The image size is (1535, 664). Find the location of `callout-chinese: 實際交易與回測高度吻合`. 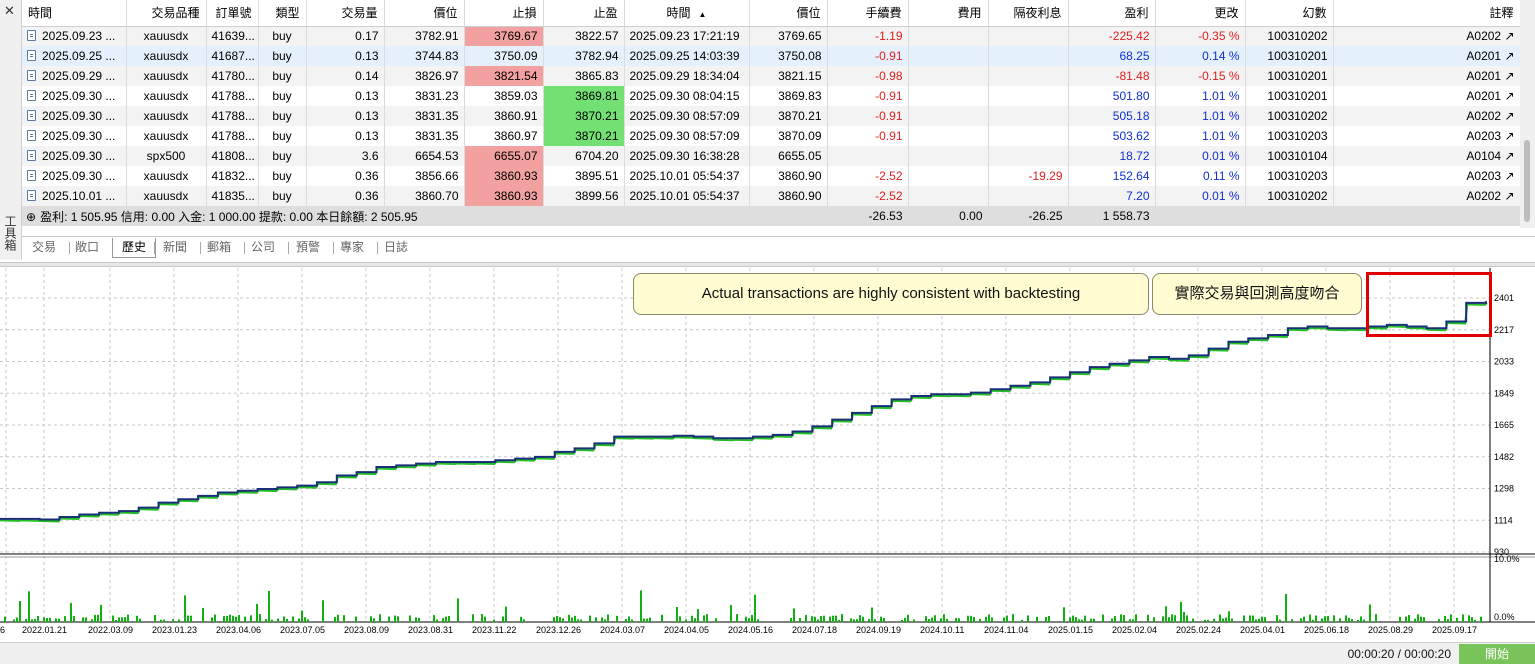

callout-chinese: 實際交易與回測高度吻合 is located at coordinates (1257, 294).